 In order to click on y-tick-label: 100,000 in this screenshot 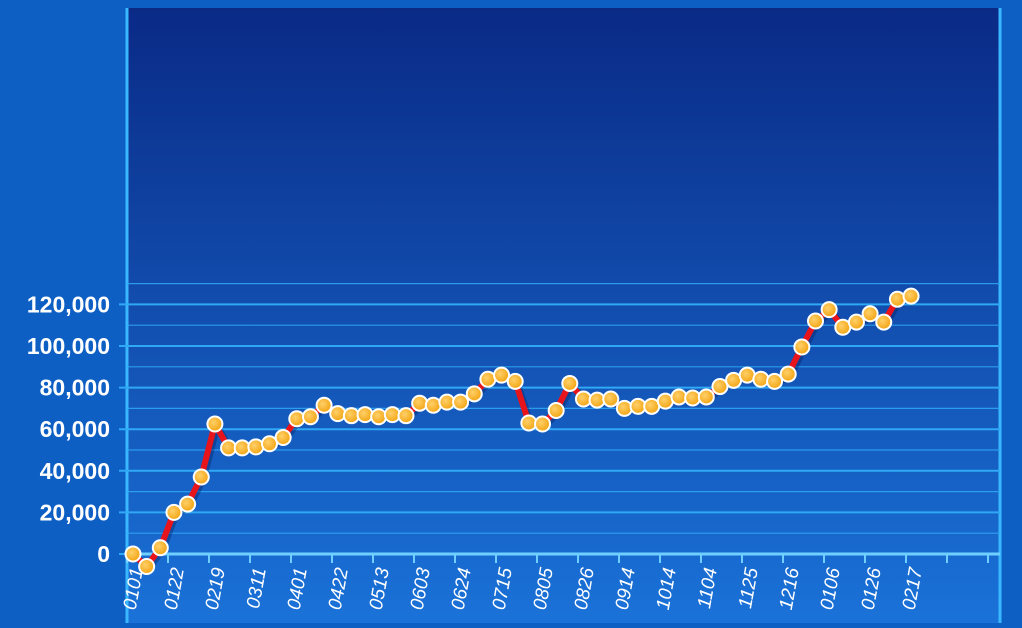, I will do `click(68, 346)`.